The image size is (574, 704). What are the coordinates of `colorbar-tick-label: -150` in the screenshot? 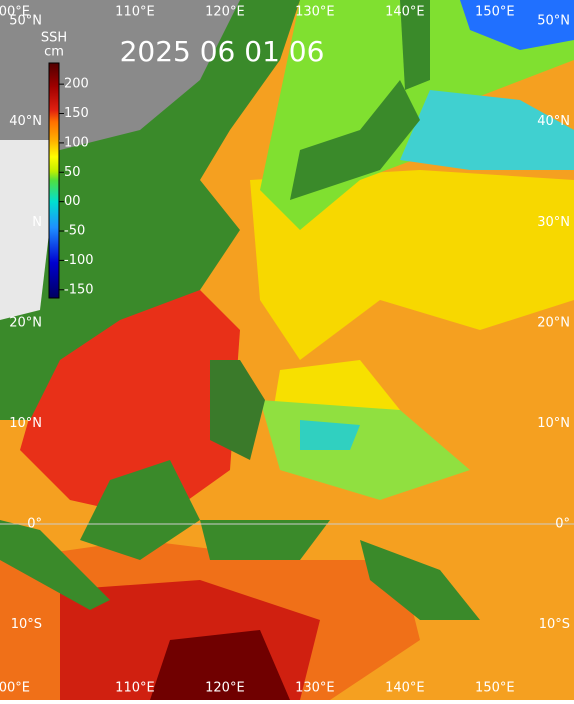 It's located at (79, 289).